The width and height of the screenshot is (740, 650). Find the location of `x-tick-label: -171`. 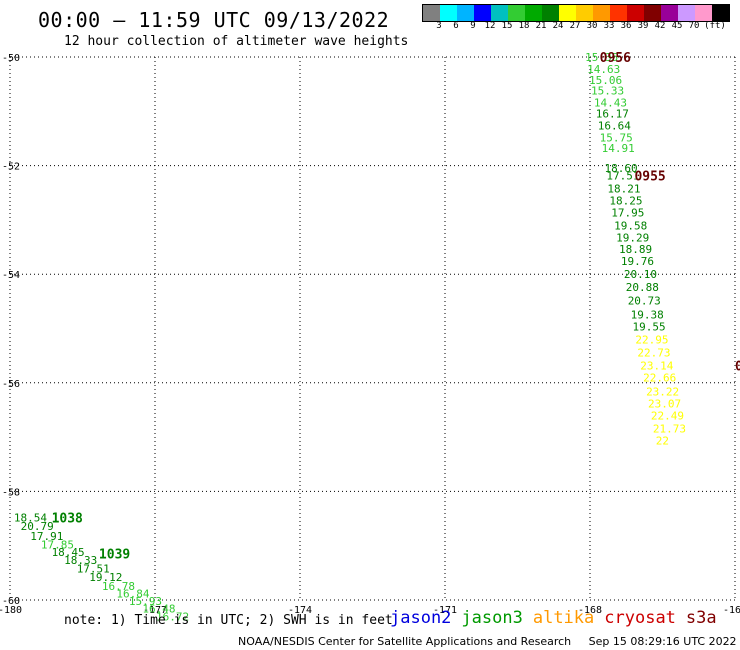

x-tick-label: -171 is located at coordinates (445, 610).